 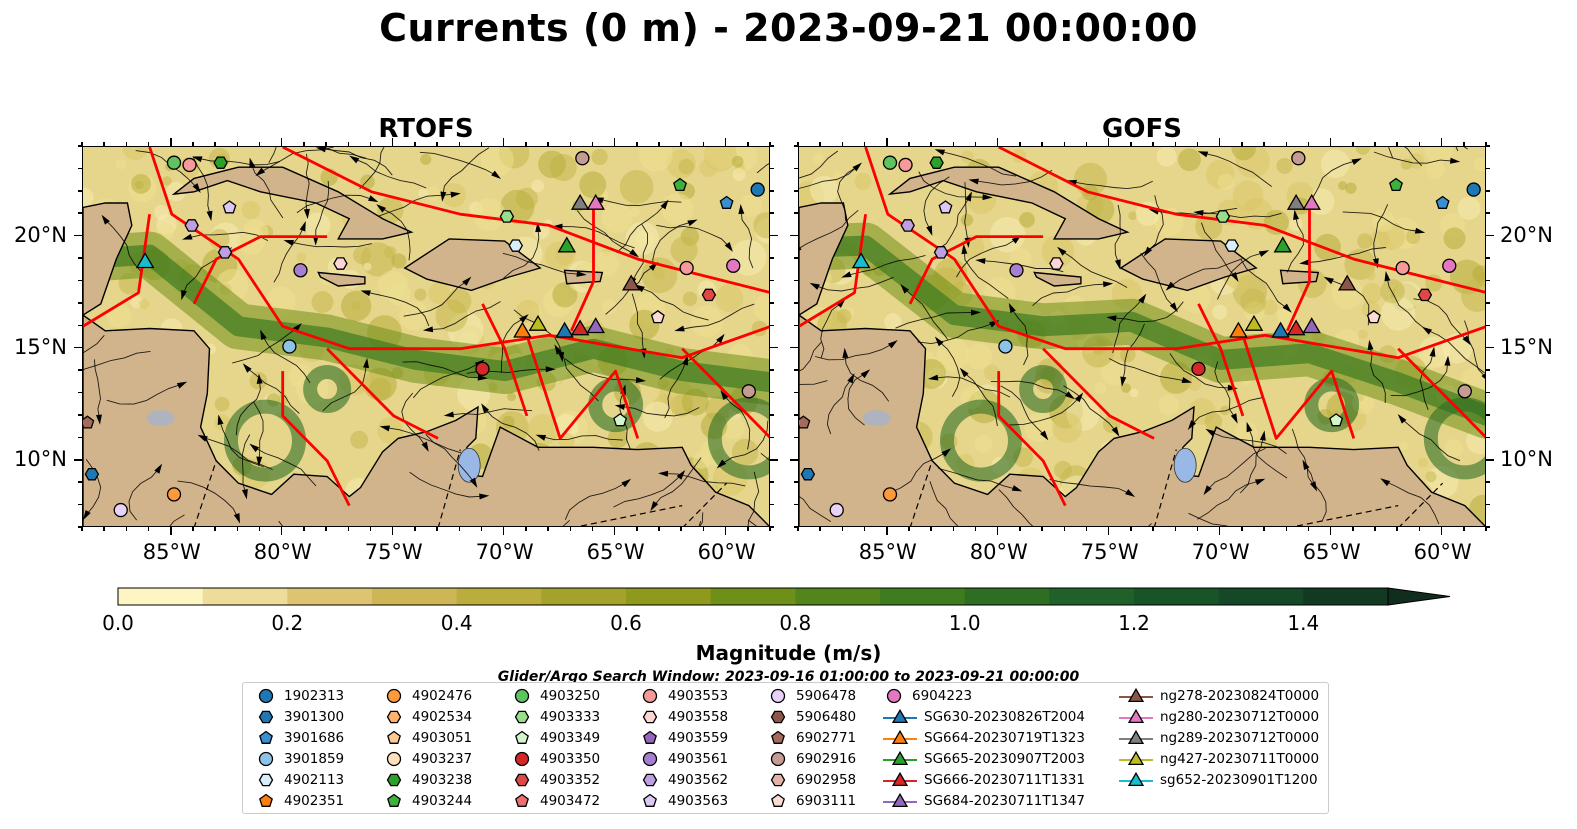 What do you see at coordinates (595, 201) in the screenshot?
I see `marker-ng280-20230712T0000` at bounding box center [595, 201].